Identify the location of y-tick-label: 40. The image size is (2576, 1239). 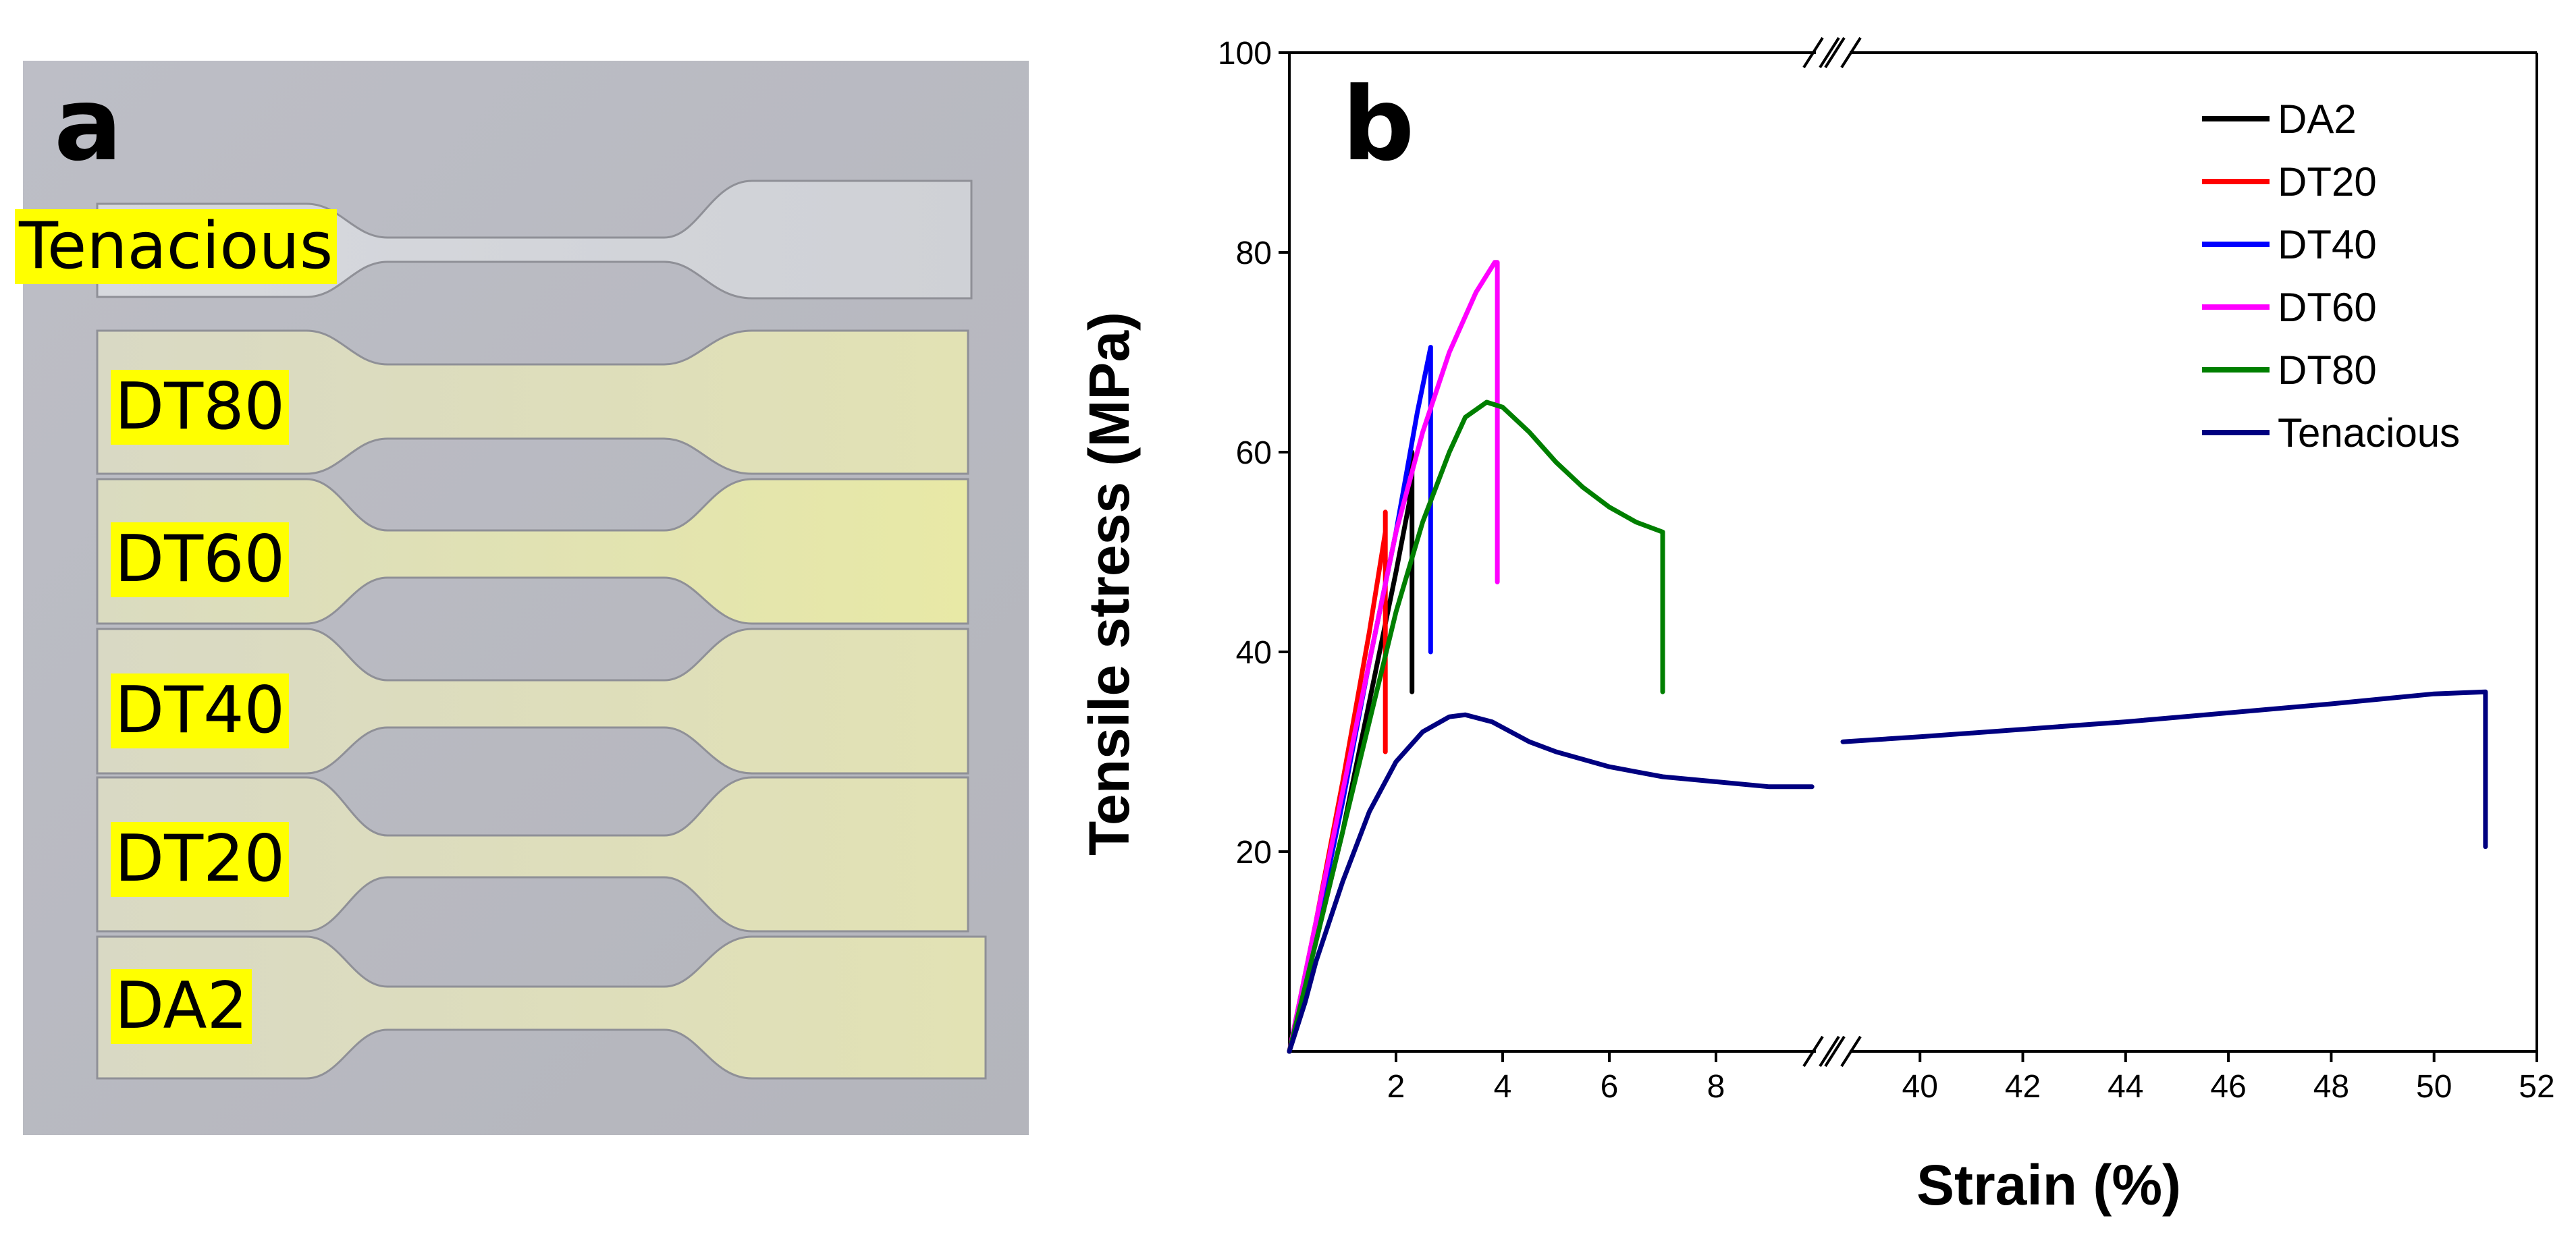
(1254, 653).